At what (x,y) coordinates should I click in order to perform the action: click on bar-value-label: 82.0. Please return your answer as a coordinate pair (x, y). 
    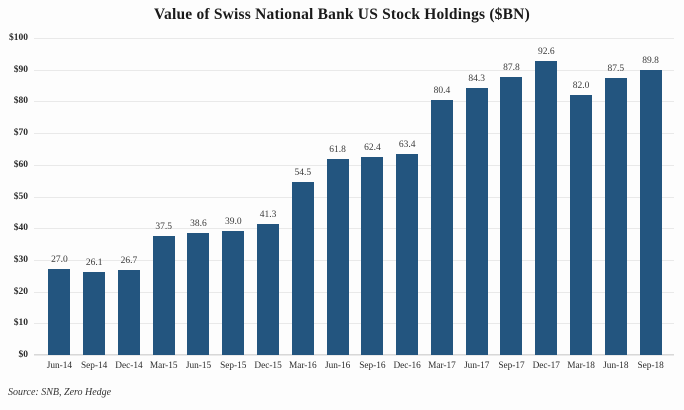
    Looking at the image, I should click on (581, 86).